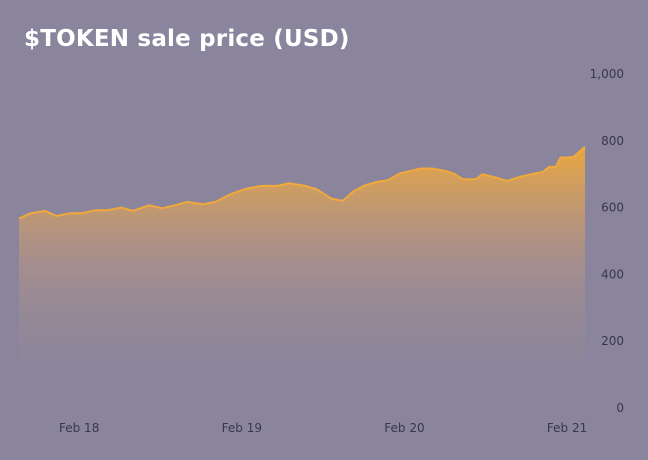  What do you see at coordinates (612, 274) in the screenshot?
I see `y-tick-label: 400` at bounding box center [612, 274].